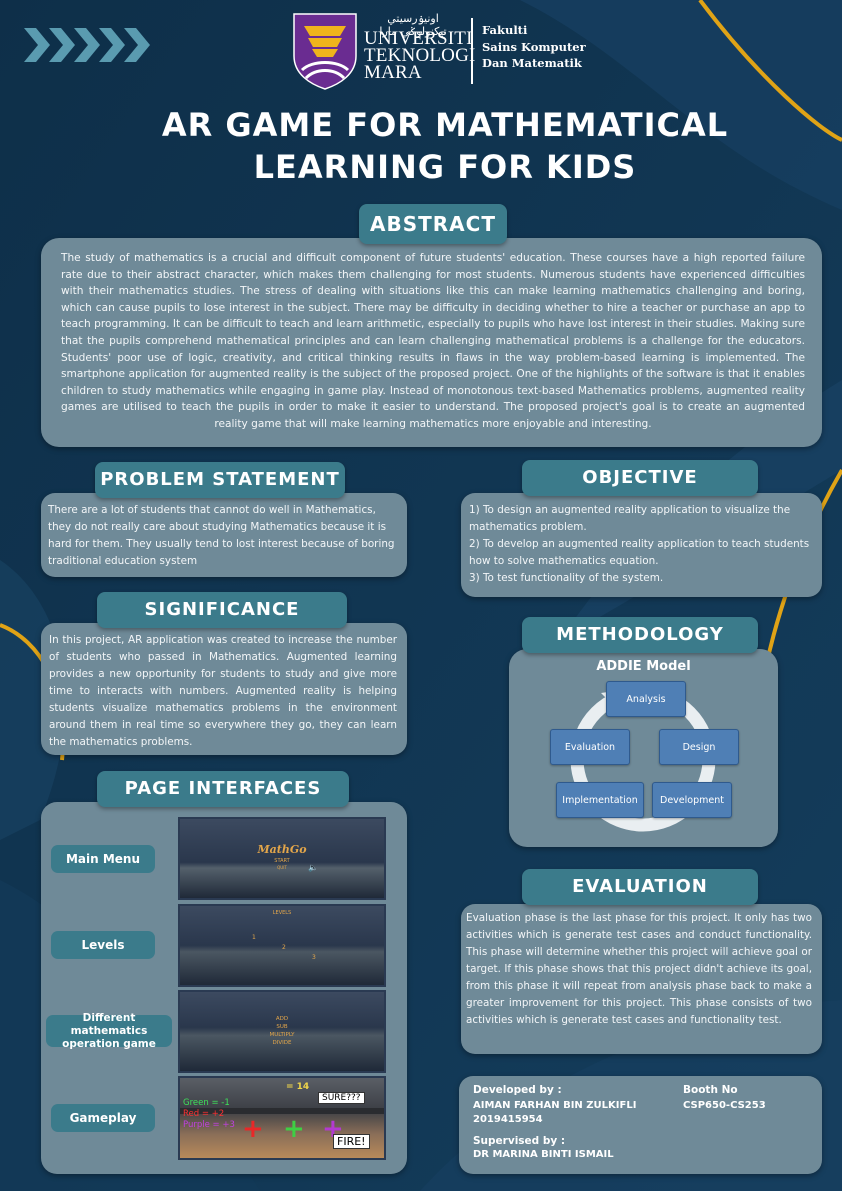 This screenshot has width=842, height=1191. Describe the element at coordinates (517, 1090) in the screenshot. I see `developed-label: Developed by :` at that location.